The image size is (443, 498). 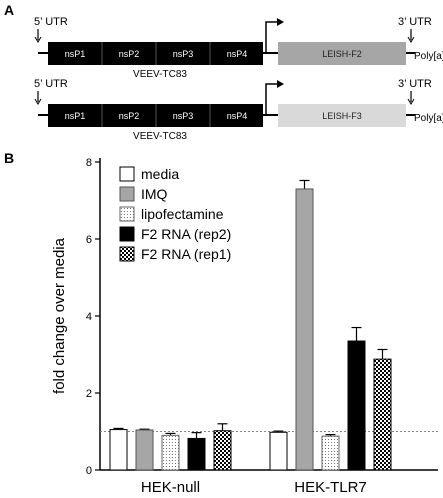 What do you see at coordinates (186, 254) in the screenshot?
I see `legend-label: F2 RNA (rep1)` at bounding box center [186, 254].